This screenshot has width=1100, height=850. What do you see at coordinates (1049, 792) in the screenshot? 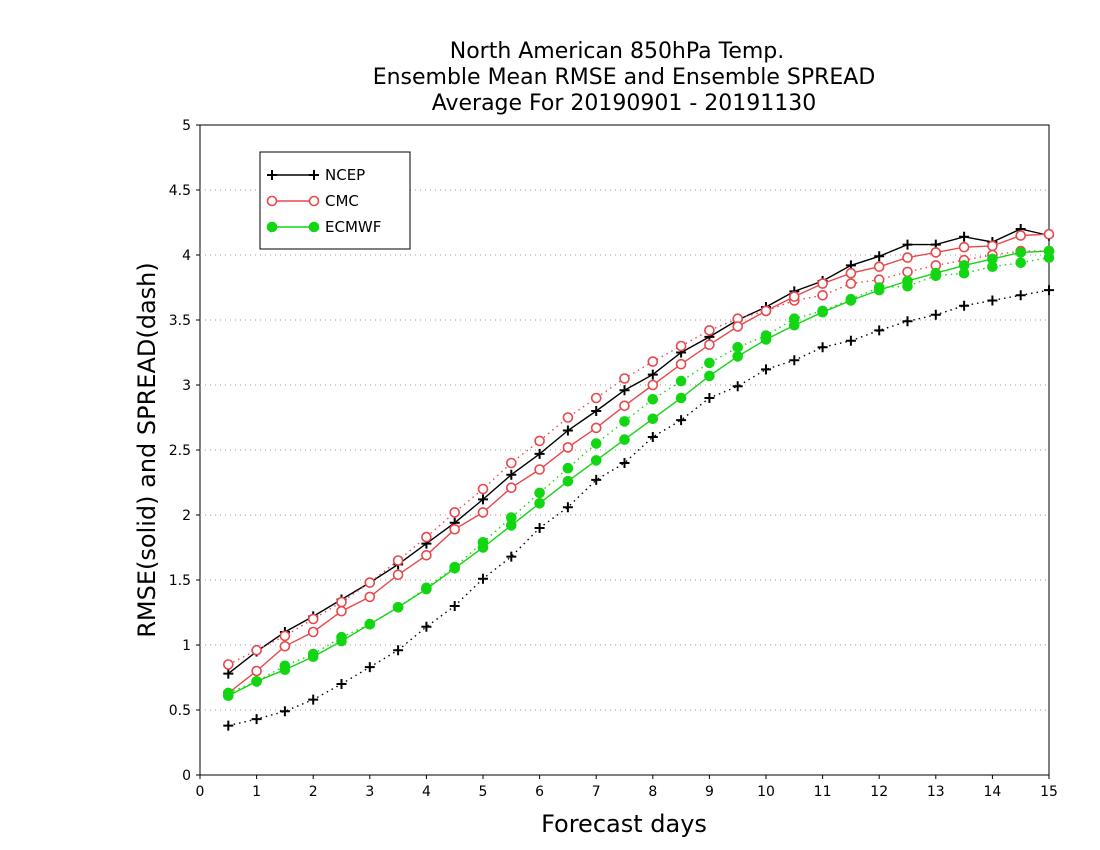
I see `x-tick-label: 15` at bounding box center [1049, 792].